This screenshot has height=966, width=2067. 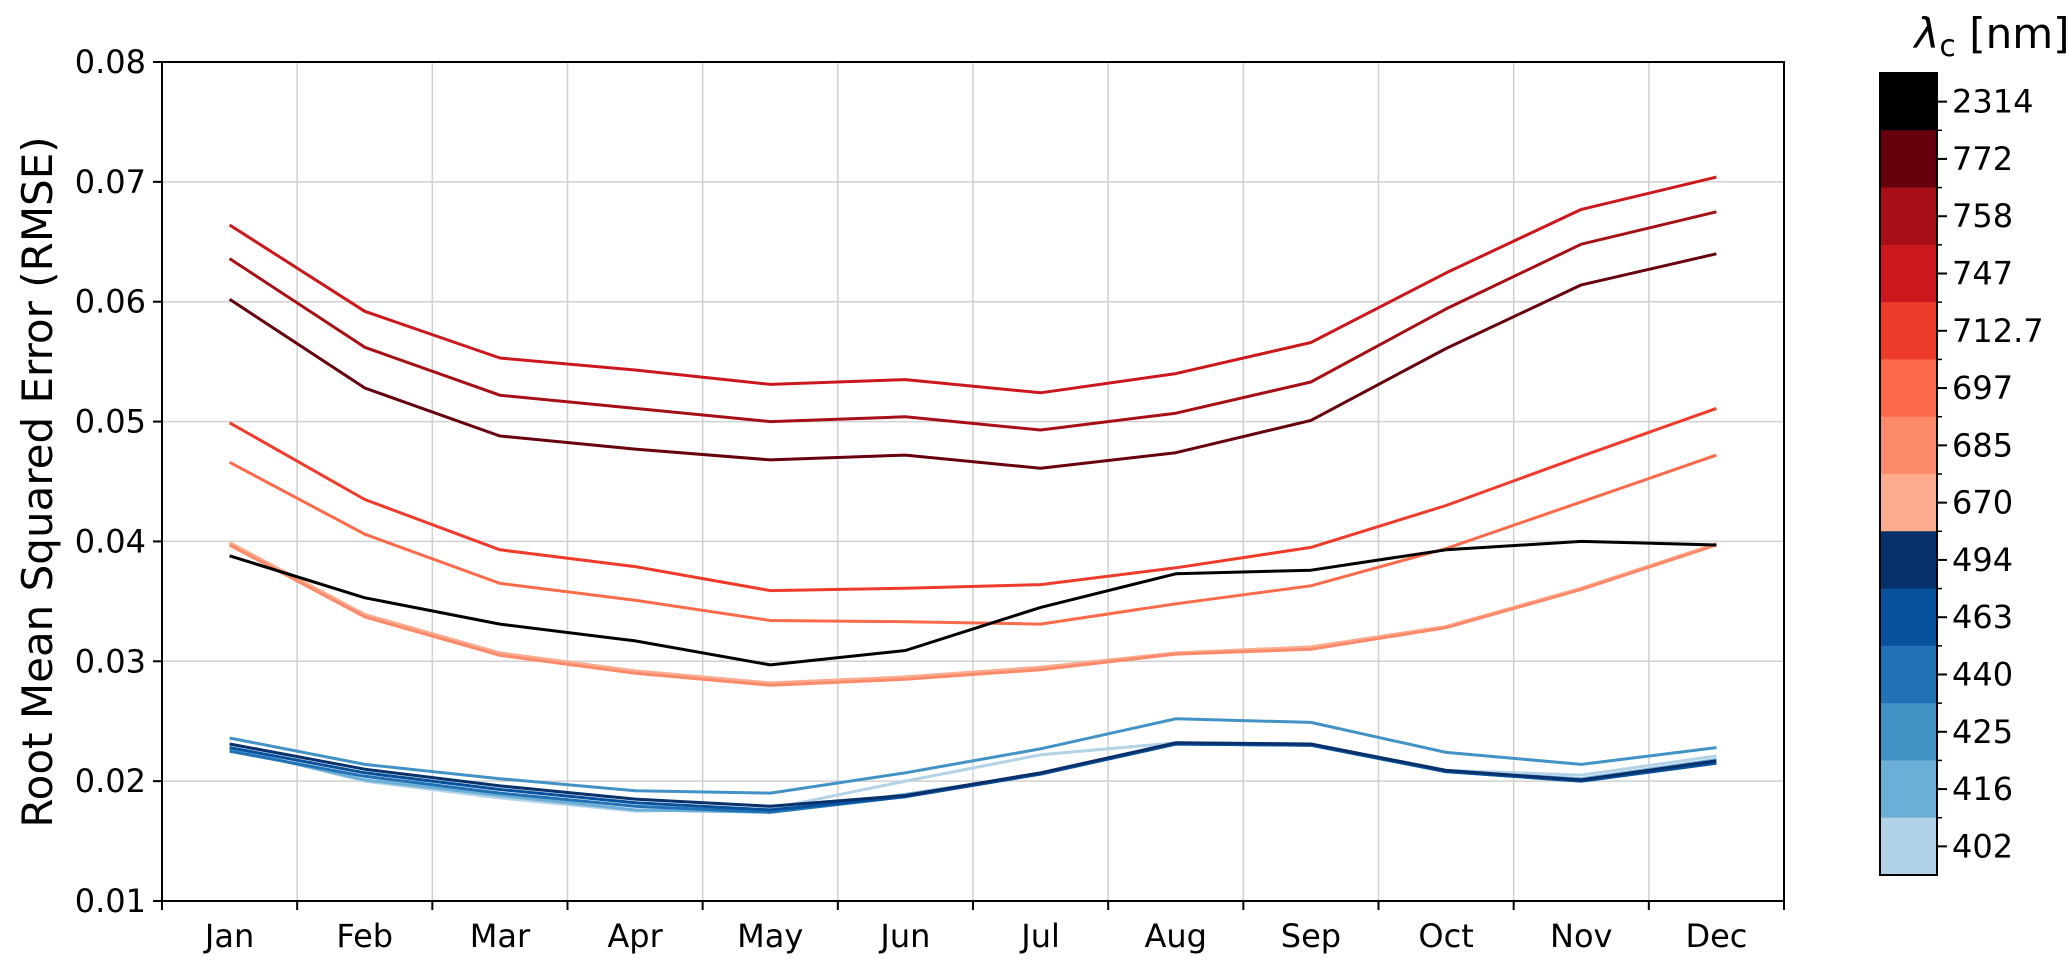 I want to click on colorbar-label: 463, so click(x=1982, y=617).